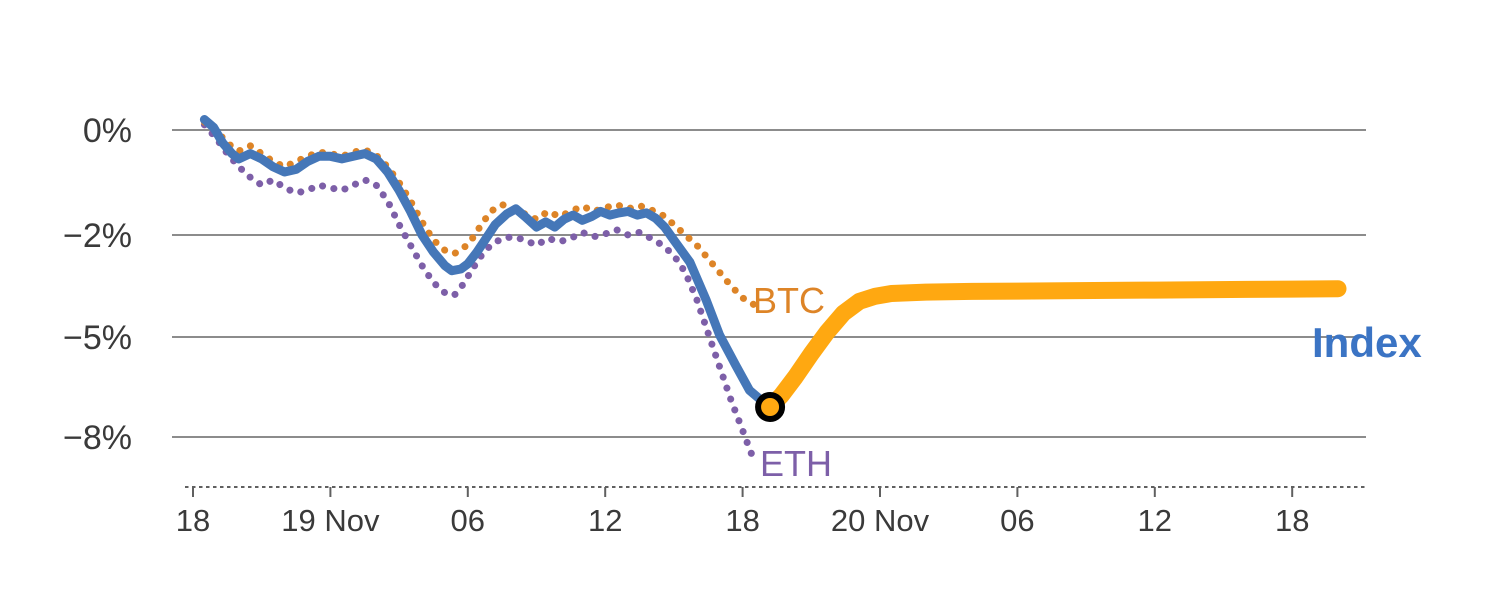 The height and width of the screenshot is (600, 1500). I want to click on x-axis-line-and-ticks, so click(775, 491).